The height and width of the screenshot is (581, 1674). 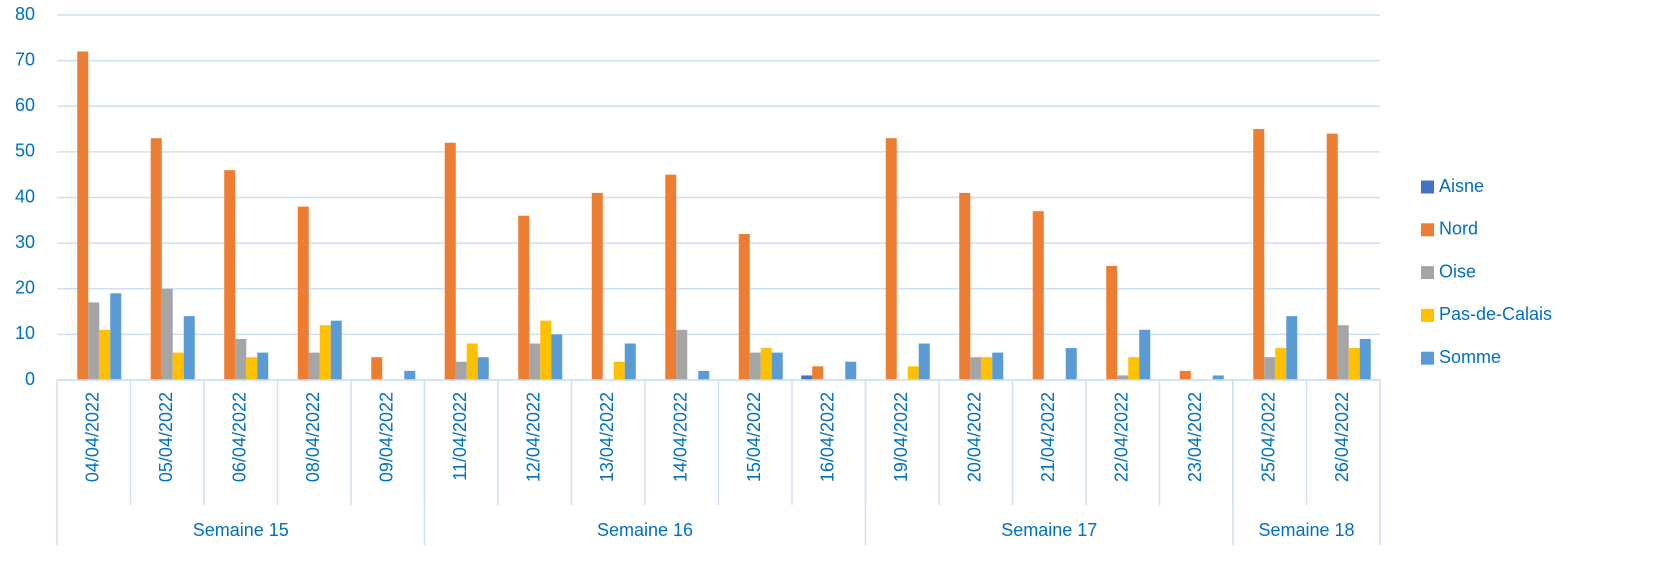 What do you see at coordinates (607, 437) in the screenshot?
I see `x-tick-label: 13/04/2022` at bounding box center [607, 437].